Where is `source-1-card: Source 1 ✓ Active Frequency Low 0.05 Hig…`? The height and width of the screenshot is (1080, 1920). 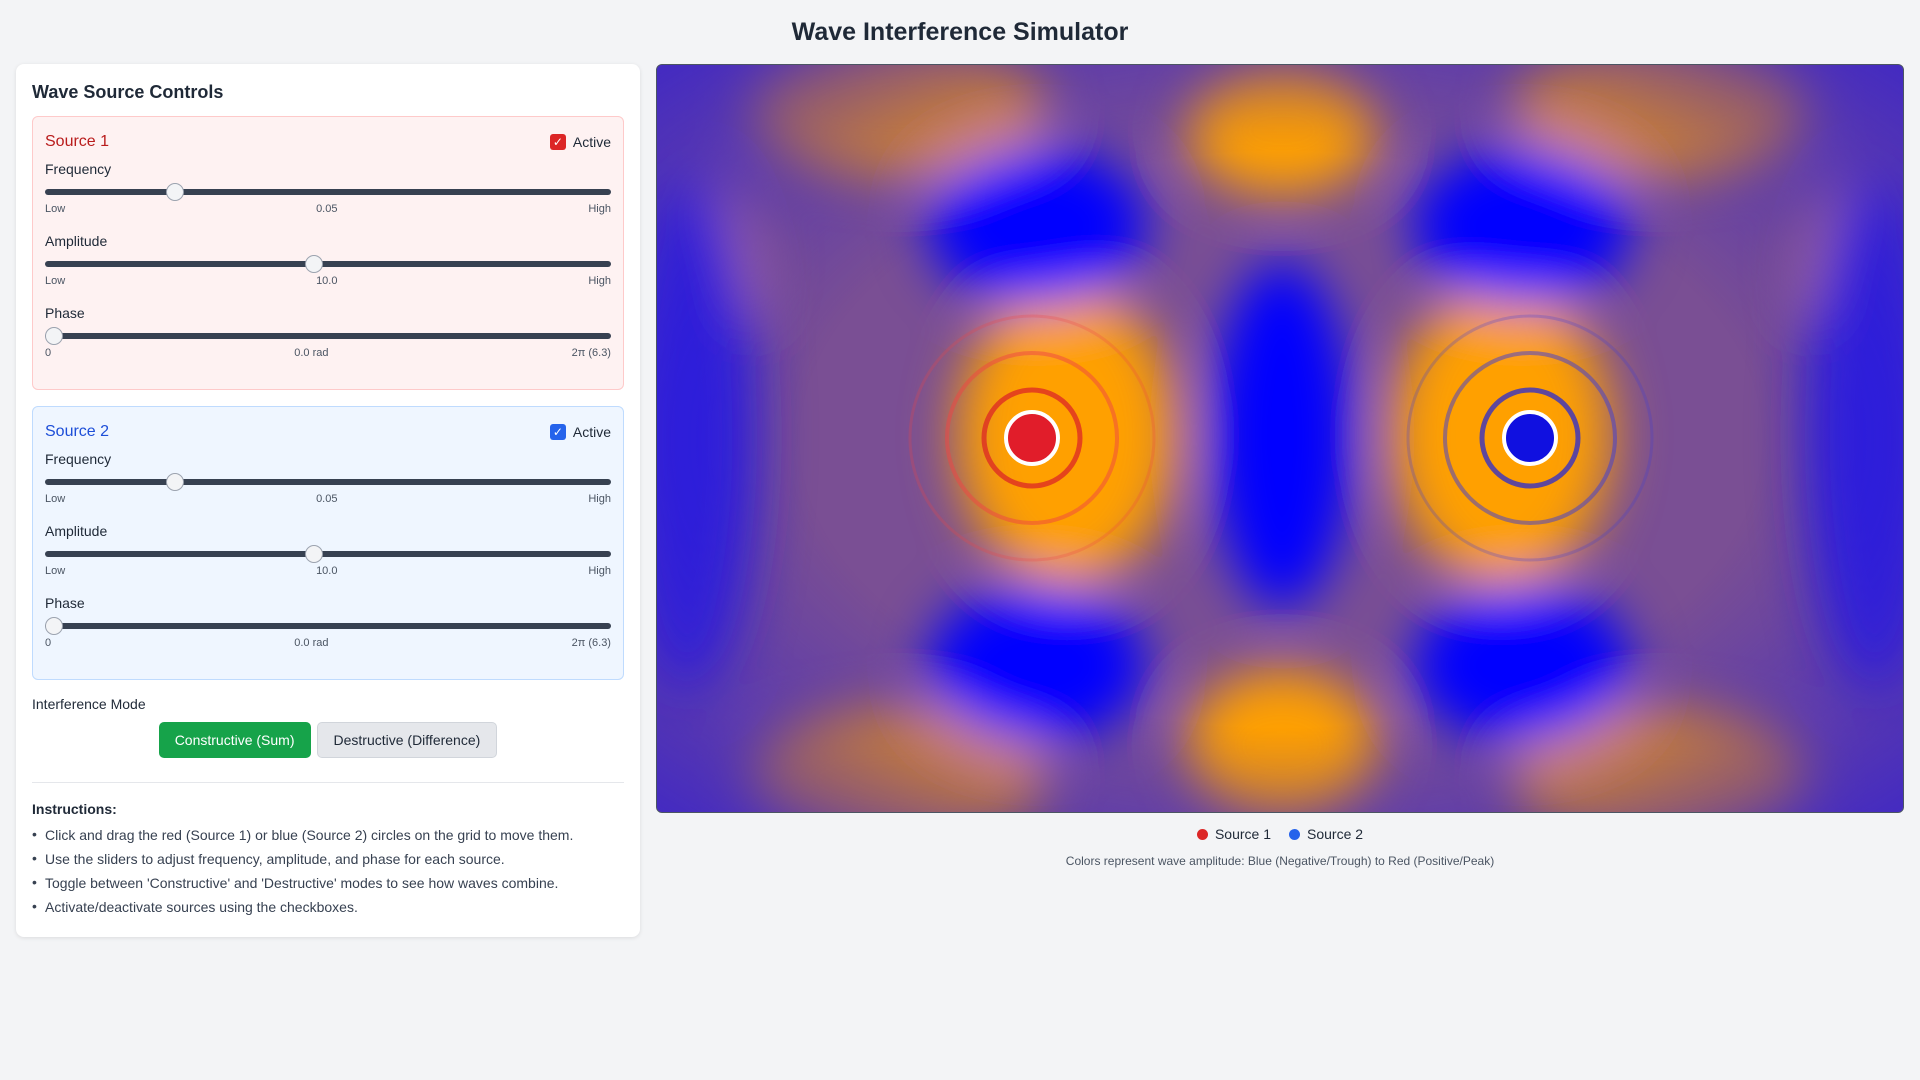
source-1-card: Source 1 ✓ Active Frequency Low 0.05 Hig… is located at coordinates (328, 253).